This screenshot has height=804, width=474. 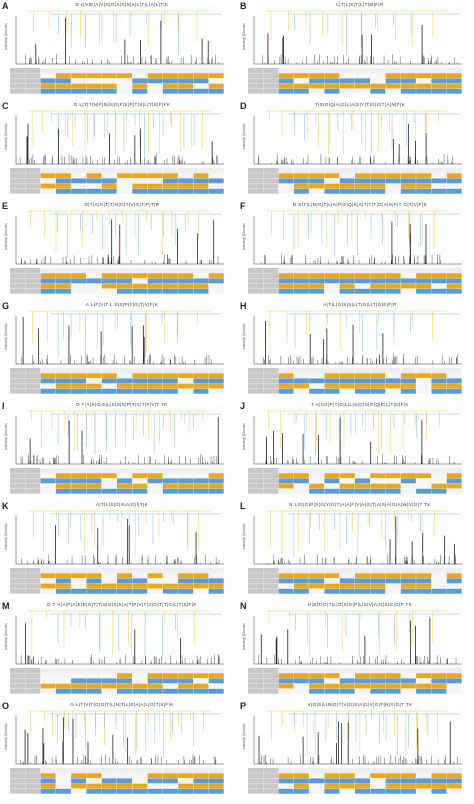 I want to click on panel-letter: D, so click(x=243, y=106).